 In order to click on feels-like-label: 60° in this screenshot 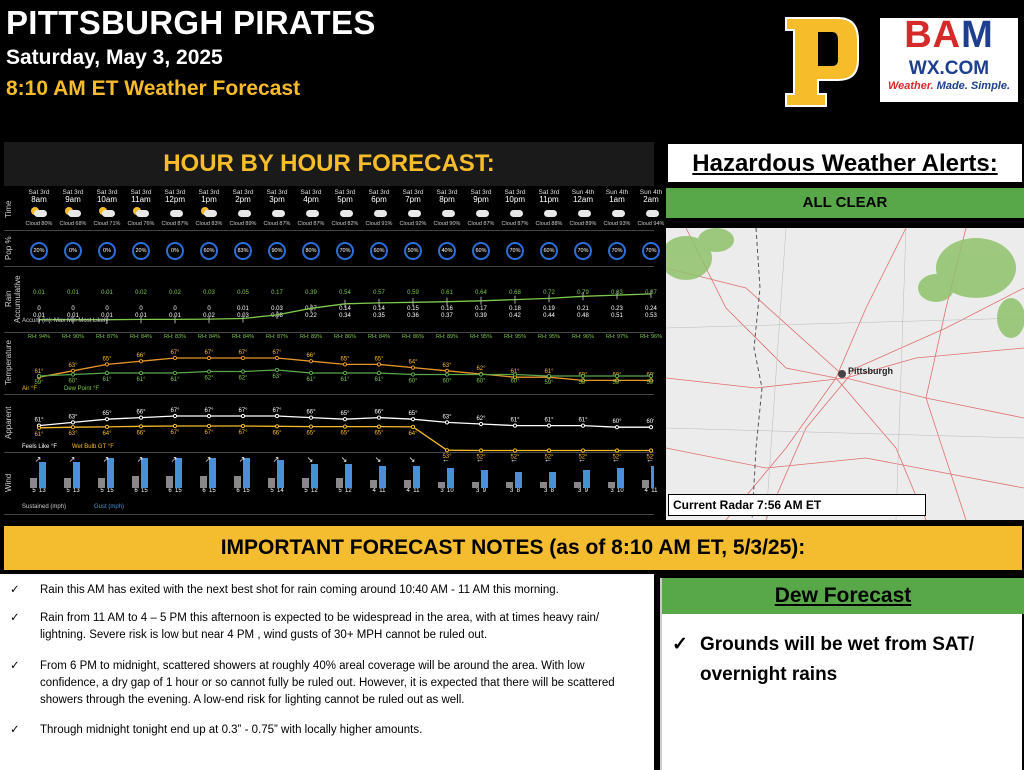, I will do `click(617, 422)`.